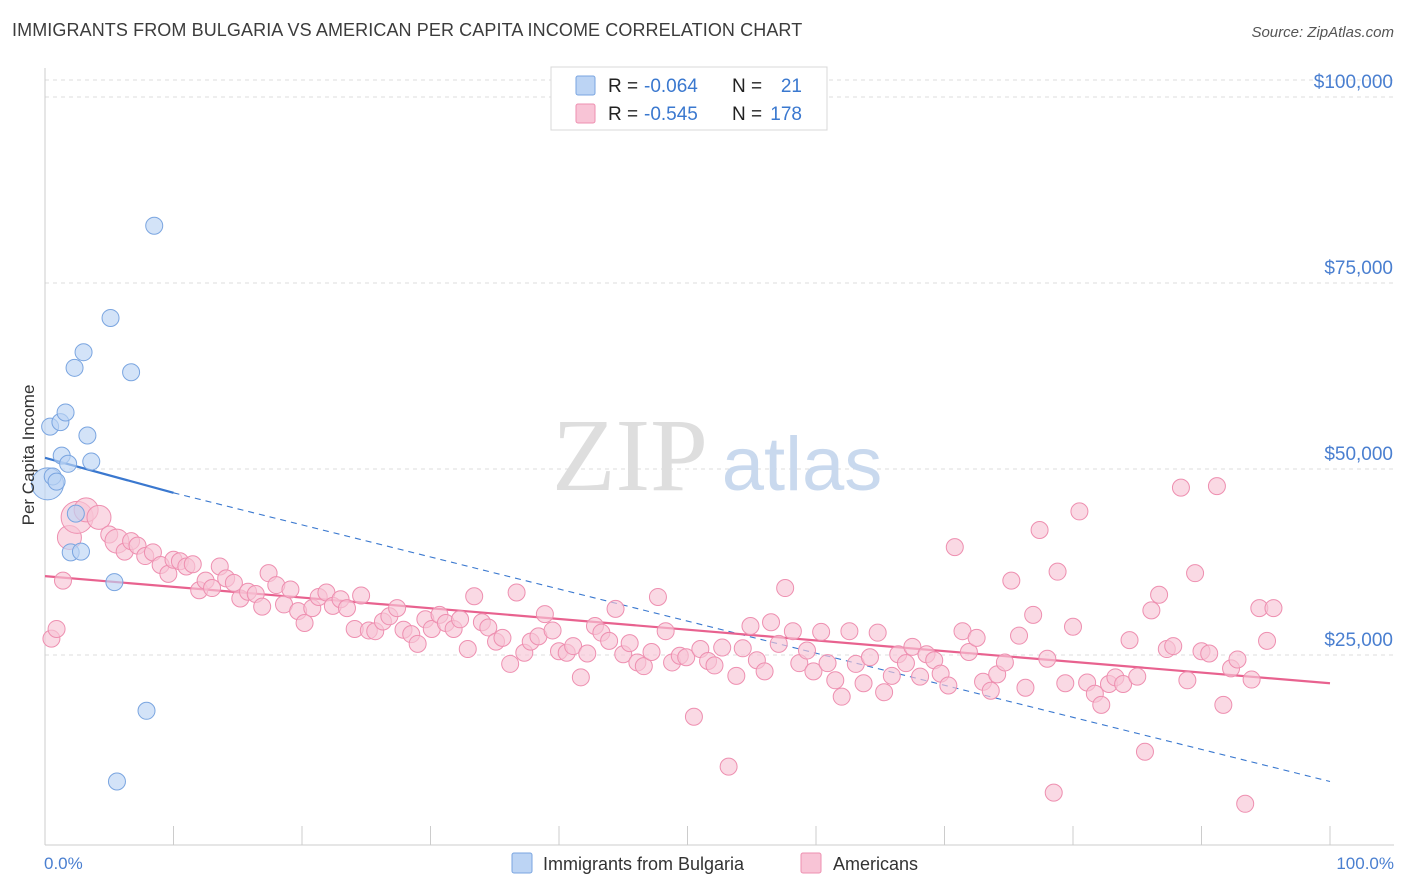 Image resolution: width=1406 pixels, height=892 pixels. What do you see at coordinates (63, 863) in the screenshot?
I see `x-tick-label-left: 0.0%` at bounding box center [63, 863].